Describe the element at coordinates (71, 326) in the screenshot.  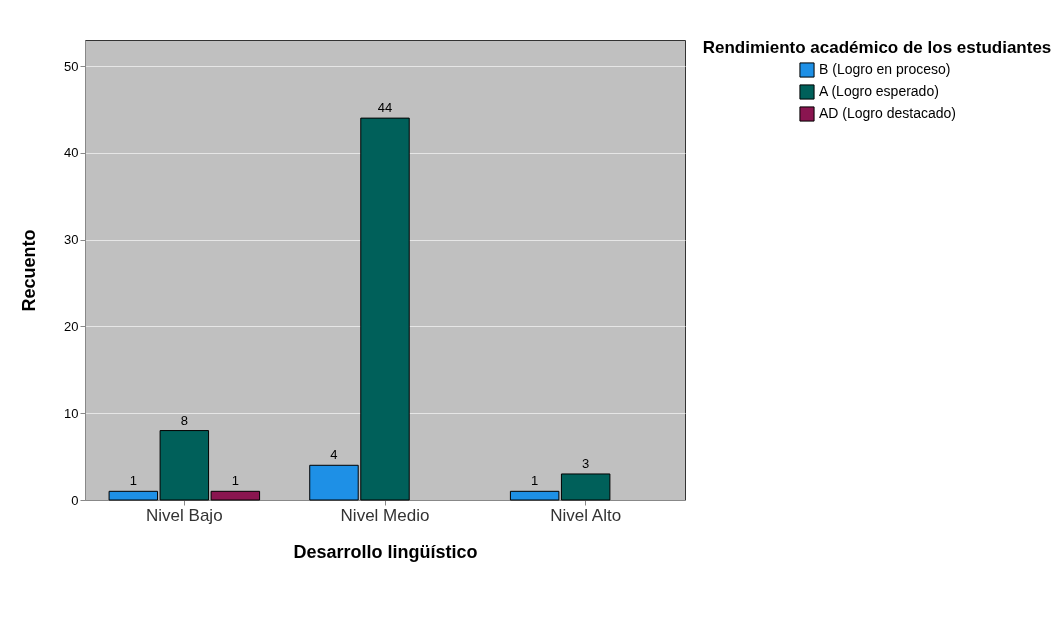
I see `y-tick-label: 20` at that location.